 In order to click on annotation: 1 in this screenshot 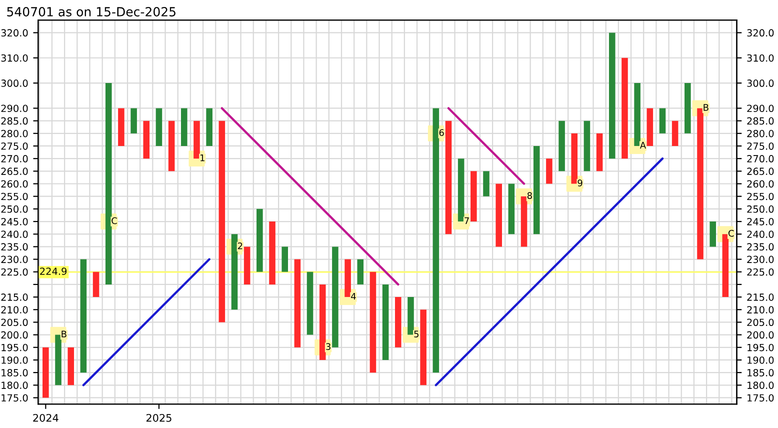, I will do `click(202, 158)`.